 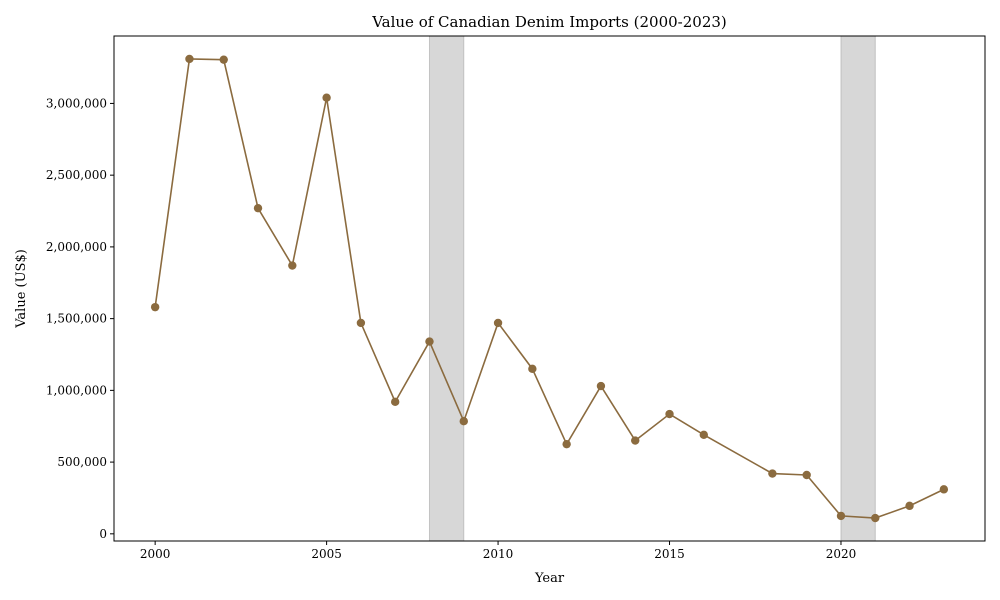 What do you see at coordinates (292, 265) in the screenshot?
I see `data-point-2004` at bounding box center [292, 265].